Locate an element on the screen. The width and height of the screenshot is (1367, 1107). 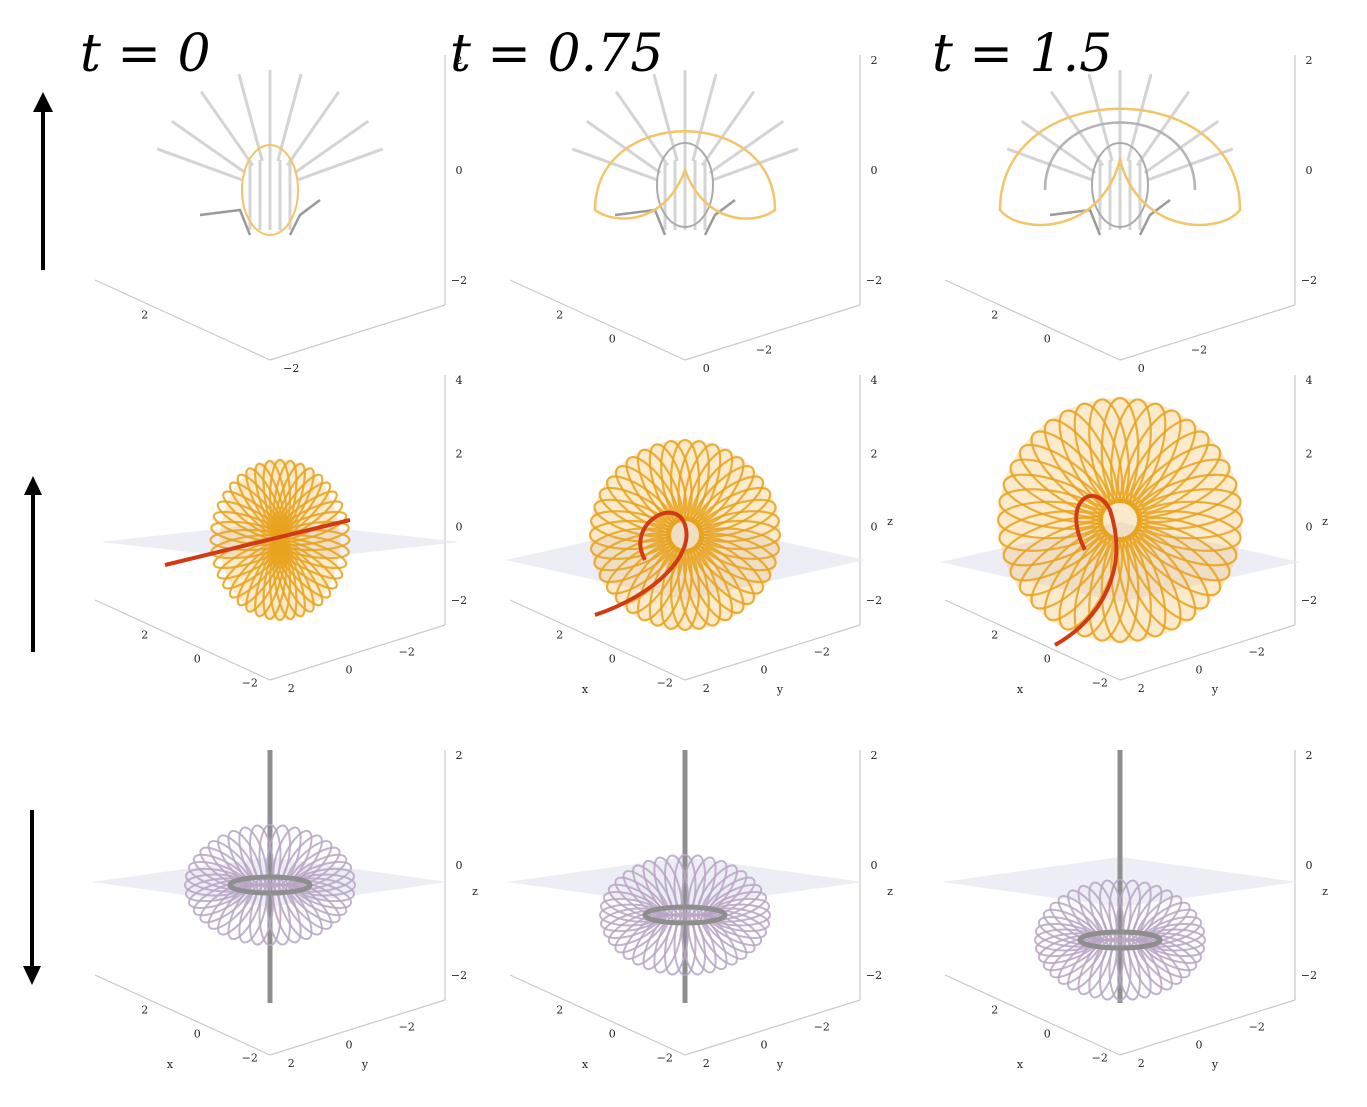
panel-r2-c2: 4 2 0 −2 2 0 −2 2 0 −2 x y z is located at coordinates (699, 535).